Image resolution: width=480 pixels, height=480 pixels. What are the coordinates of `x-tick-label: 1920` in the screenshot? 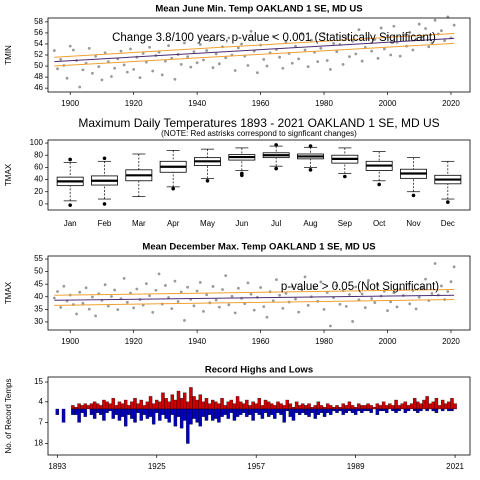 It's located at (134, 341).